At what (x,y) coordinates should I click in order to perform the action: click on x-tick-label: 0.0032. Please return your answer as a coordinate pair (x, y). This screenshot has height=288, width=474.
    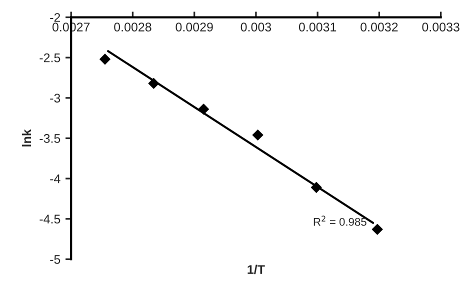
    Looking at the image, I should click on (379, 27).